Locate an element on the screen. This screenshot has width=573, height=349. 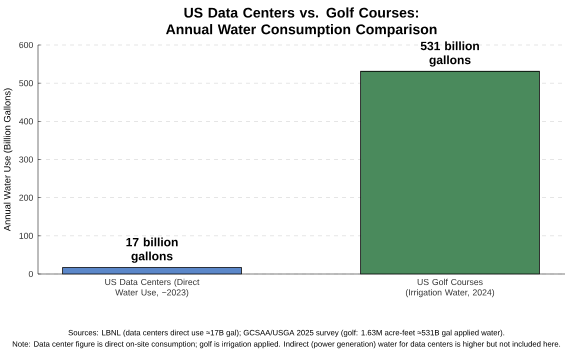
y-tick-label: 500 is located at coordinates (26, 83).